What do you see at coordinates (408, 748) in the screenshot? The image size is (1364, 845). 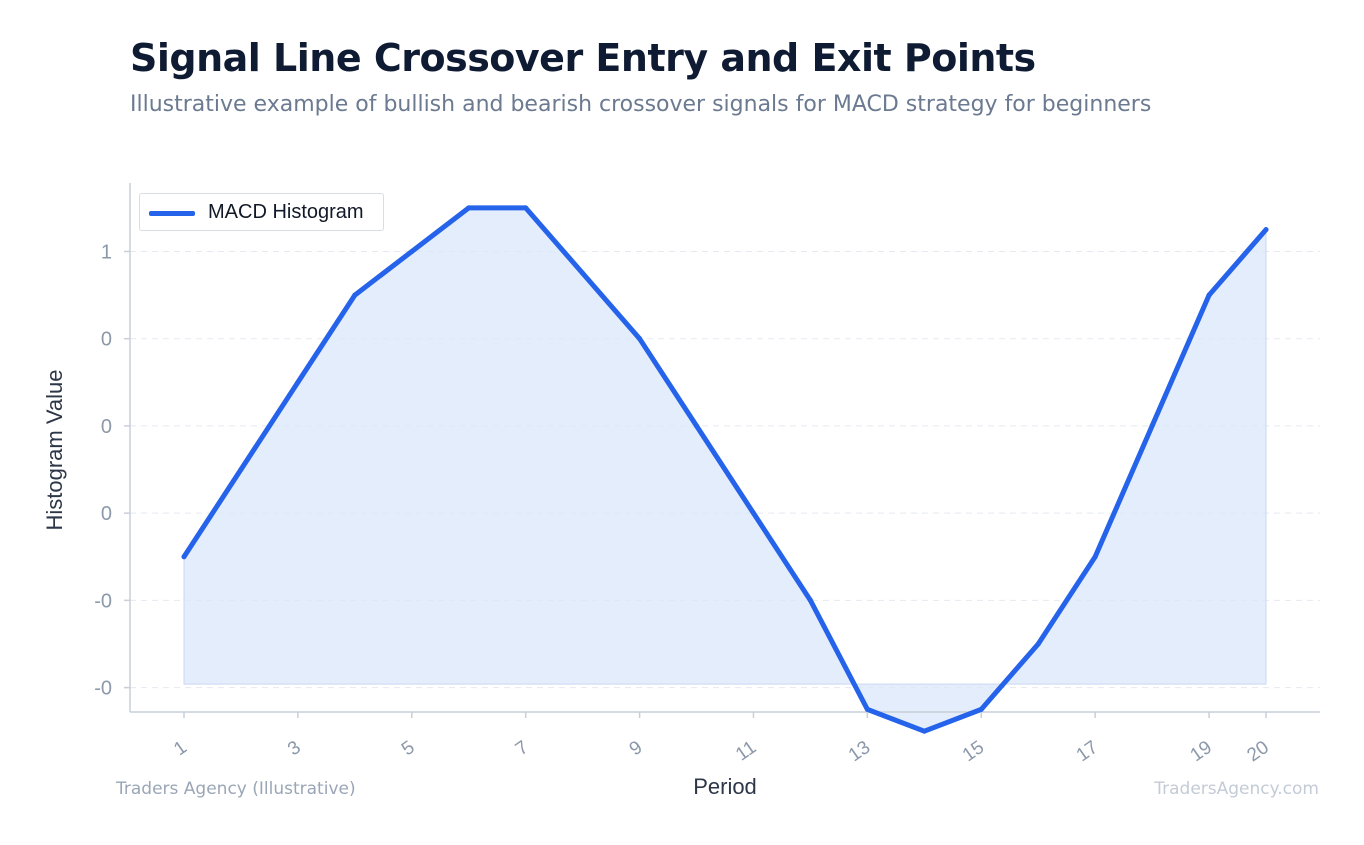 I see `x-tick-label: 5` at bounding box center [408, 748].